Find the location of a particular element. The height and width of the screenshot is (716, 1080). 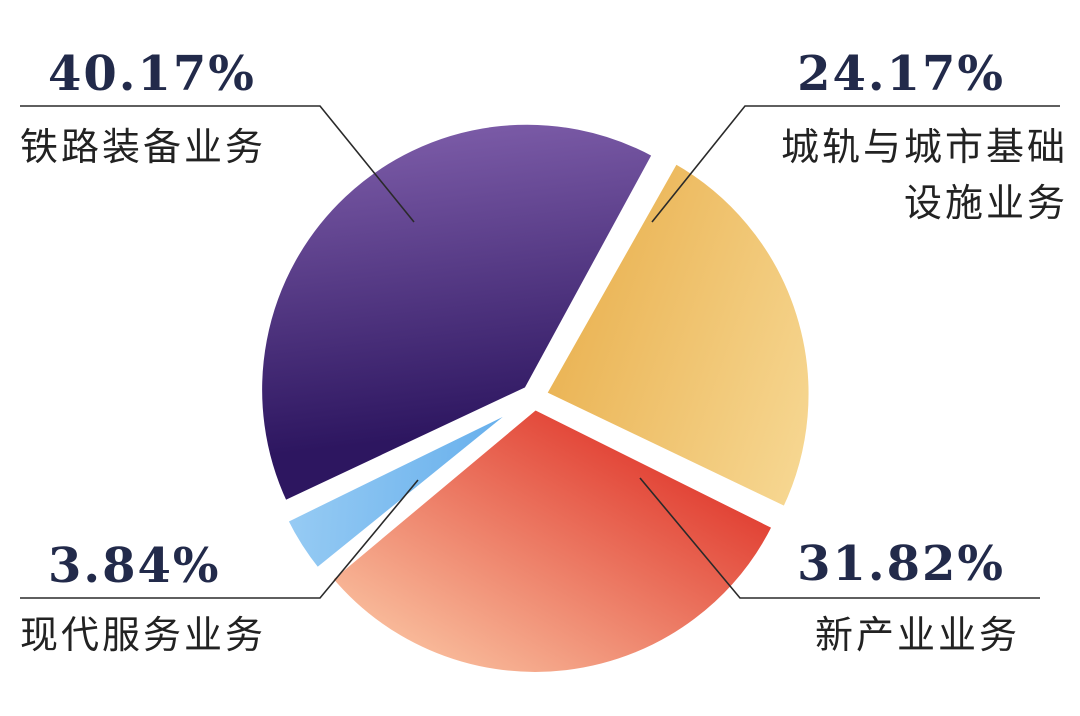

slice-category-label-3-0: 铁路装备业务 is located at coordinates (143, 147).